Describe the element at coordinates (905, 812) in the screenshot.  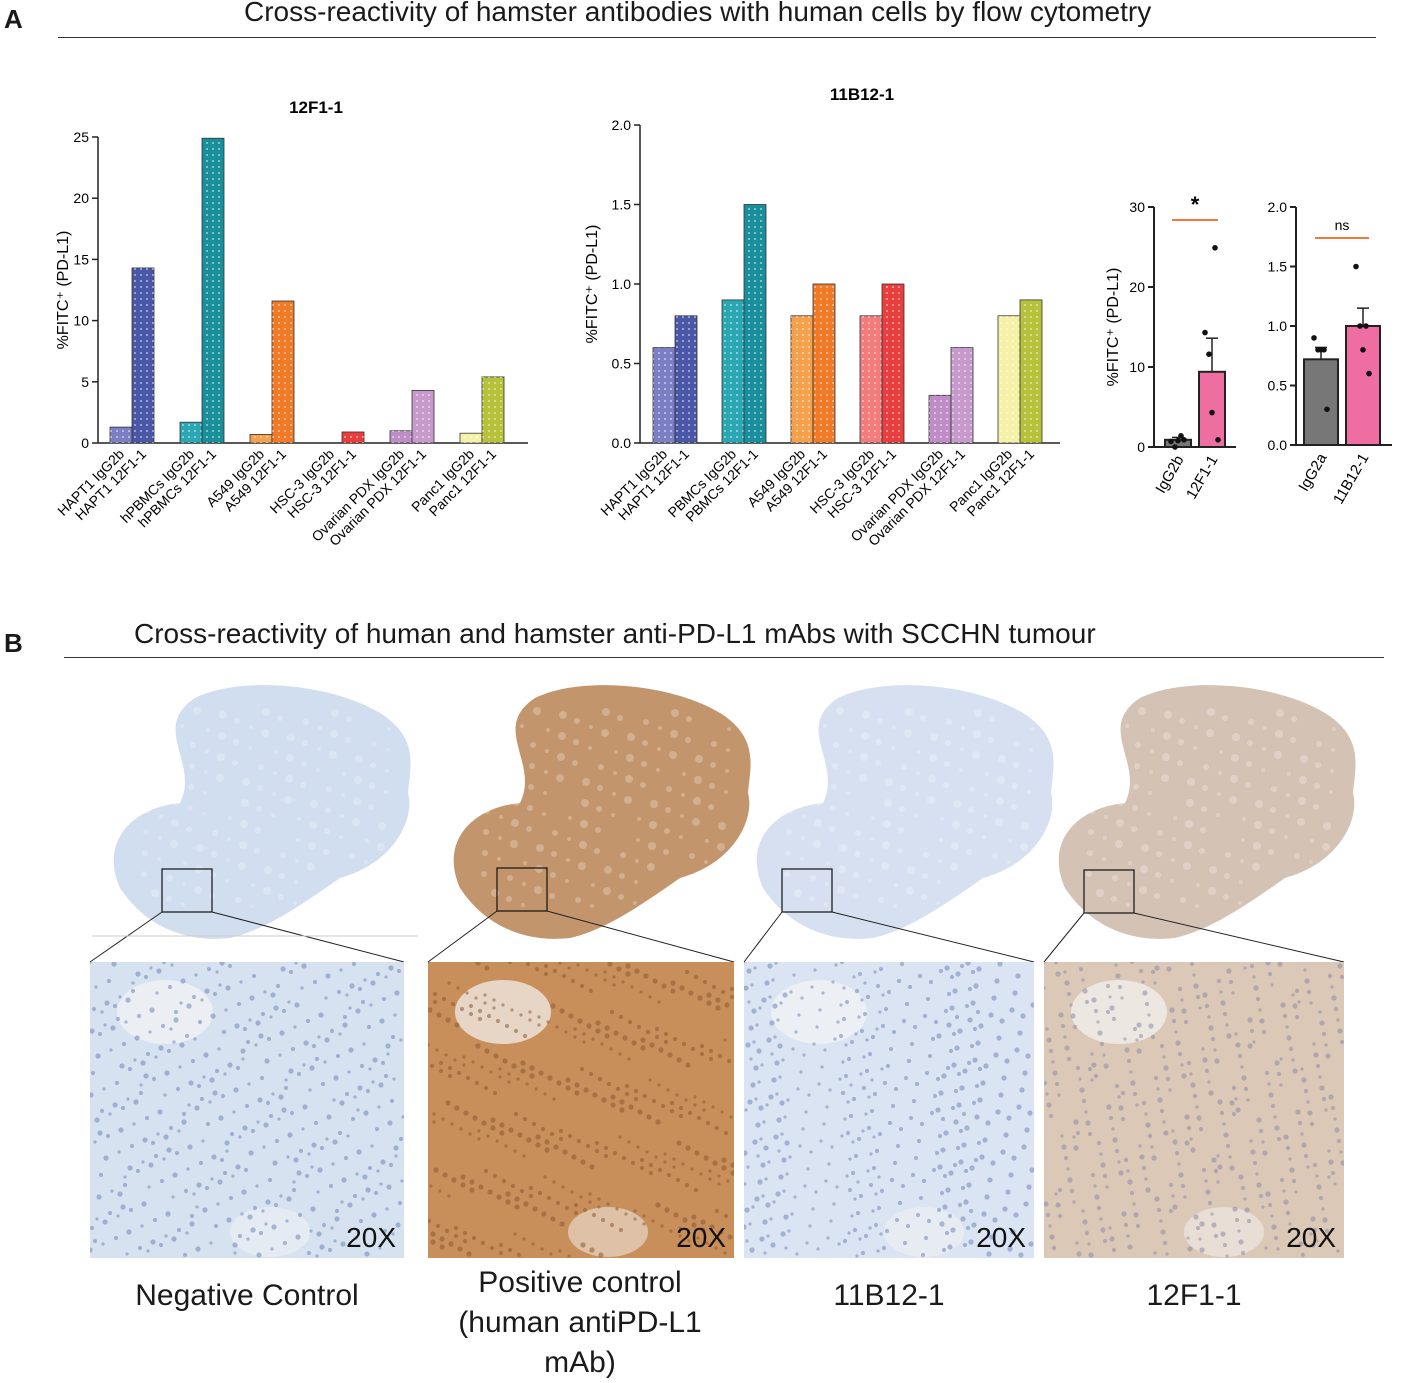
I see `tissue-overview` at that location.